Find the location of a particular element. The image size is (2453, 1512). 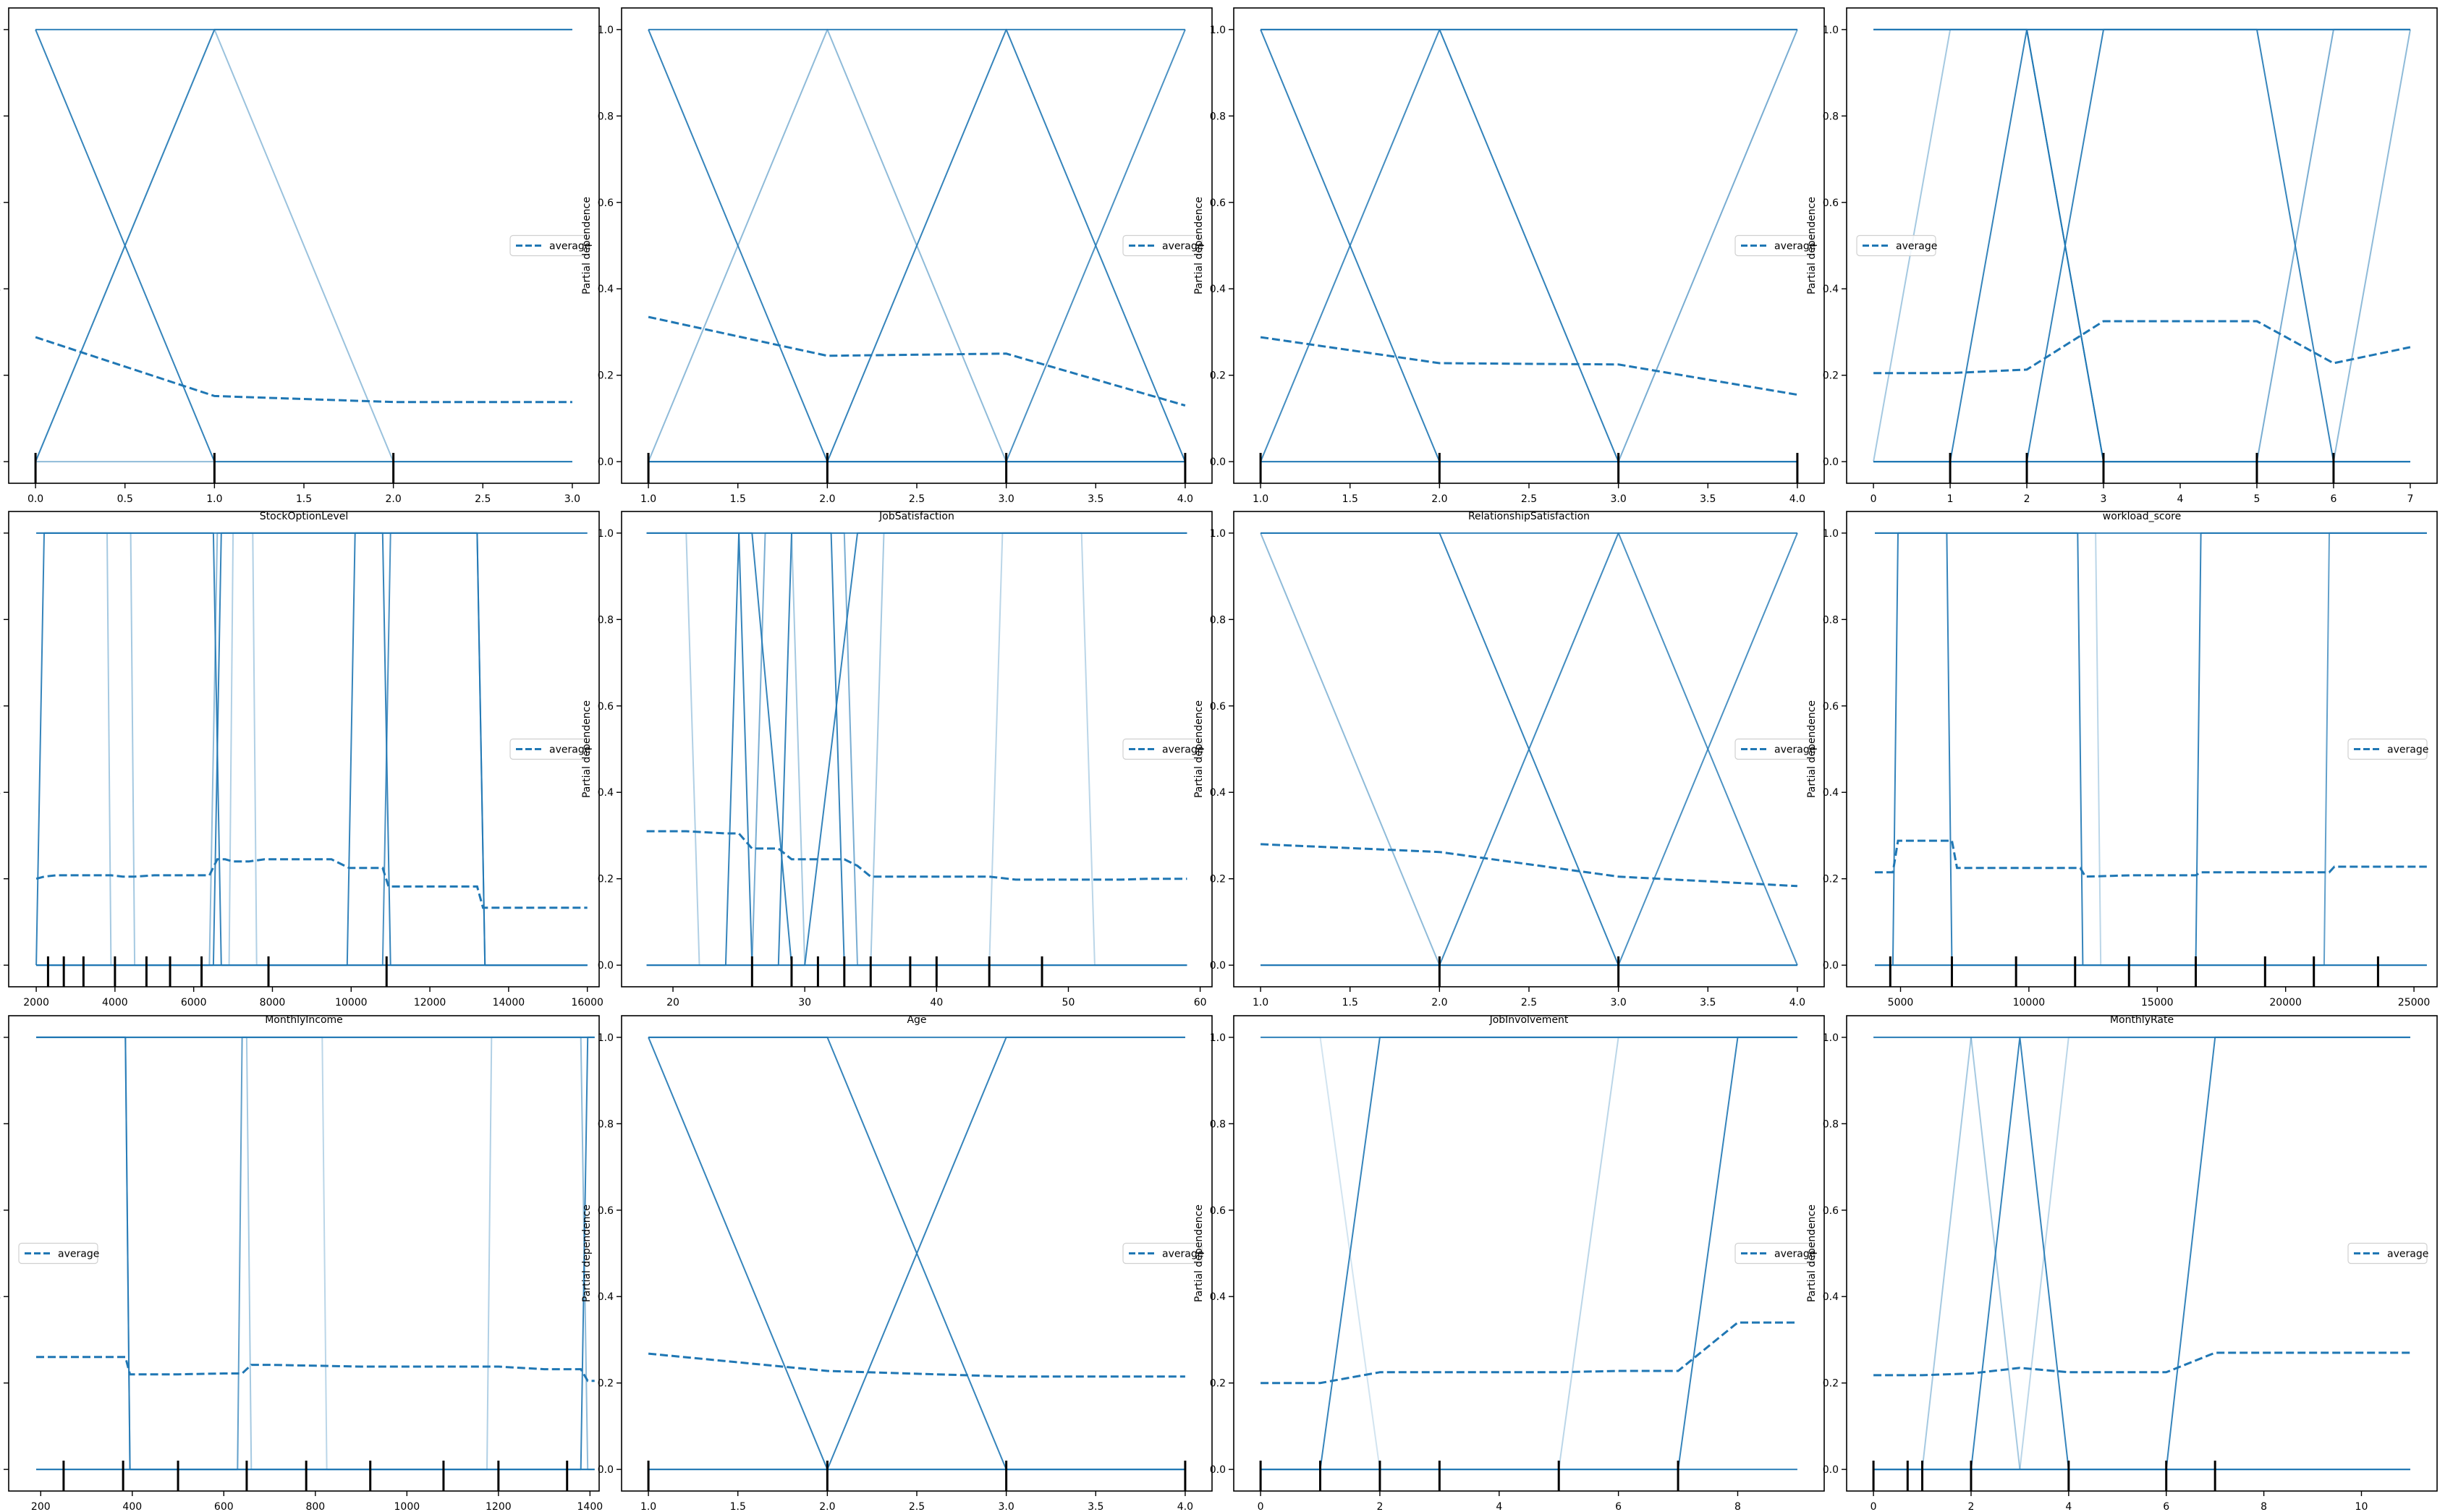

x-tick-label: 50 is located at coordinates (1068, 1002).